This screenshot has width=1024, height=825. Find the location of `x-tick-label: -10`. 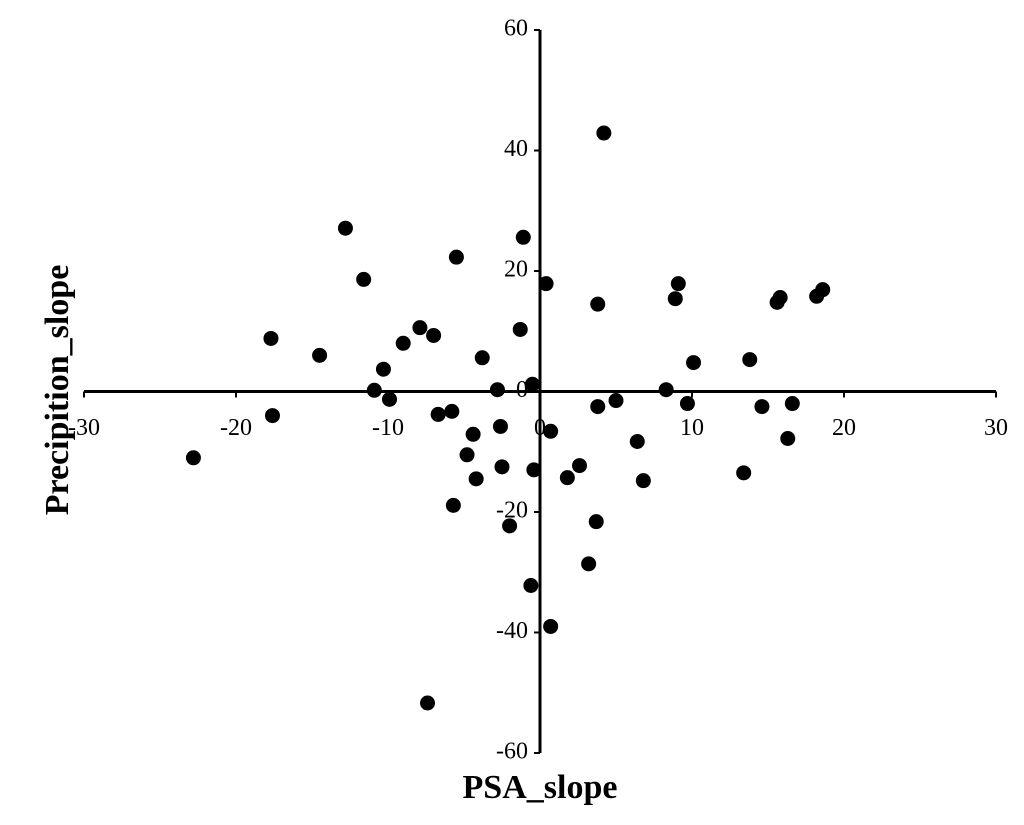

x-tick-label: -10 is located at coordinates (388, 428).